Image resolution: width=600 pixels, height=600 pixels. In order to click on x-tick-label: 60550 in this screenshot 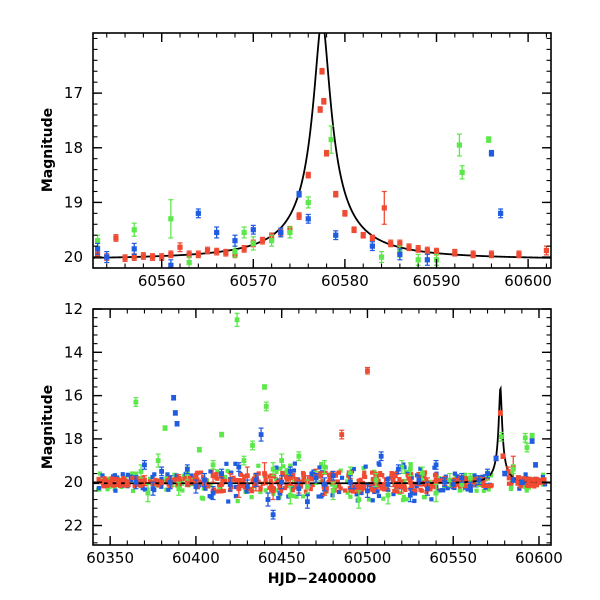, I will do `click(453, 558)`.